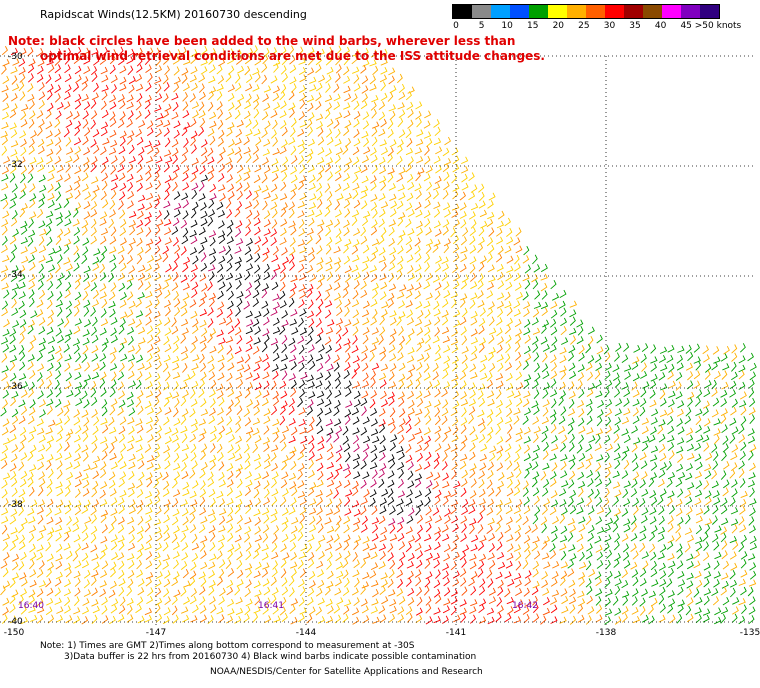 Image resolution: width=760 pixels, height=688 pixels. I want to click on legend-label: 10, so click(507, 26).